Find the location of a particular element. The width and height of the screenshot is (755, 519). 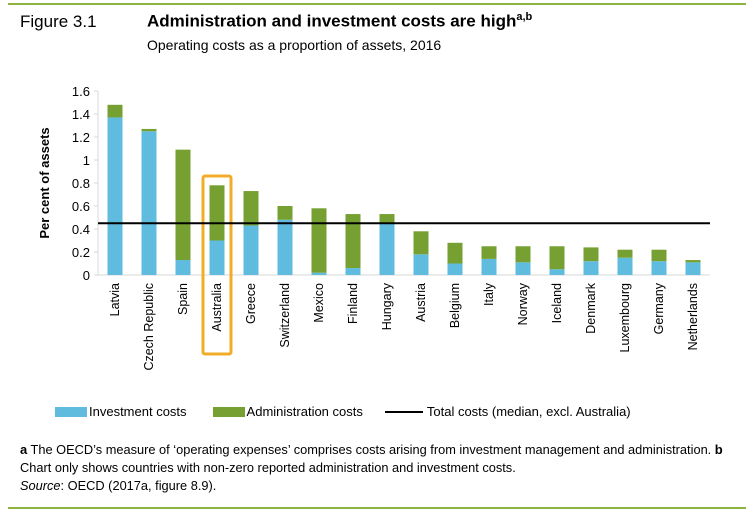

x-tick-label: Luxembourg is located at coordinates (625, 318).